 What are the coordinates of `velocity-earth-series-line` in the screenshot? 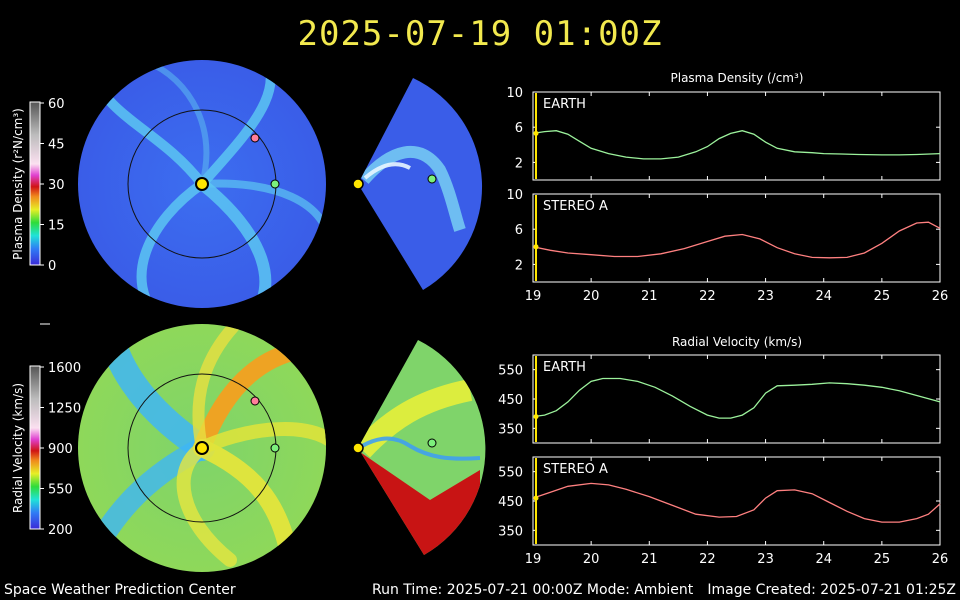 It's located at (736, 398).